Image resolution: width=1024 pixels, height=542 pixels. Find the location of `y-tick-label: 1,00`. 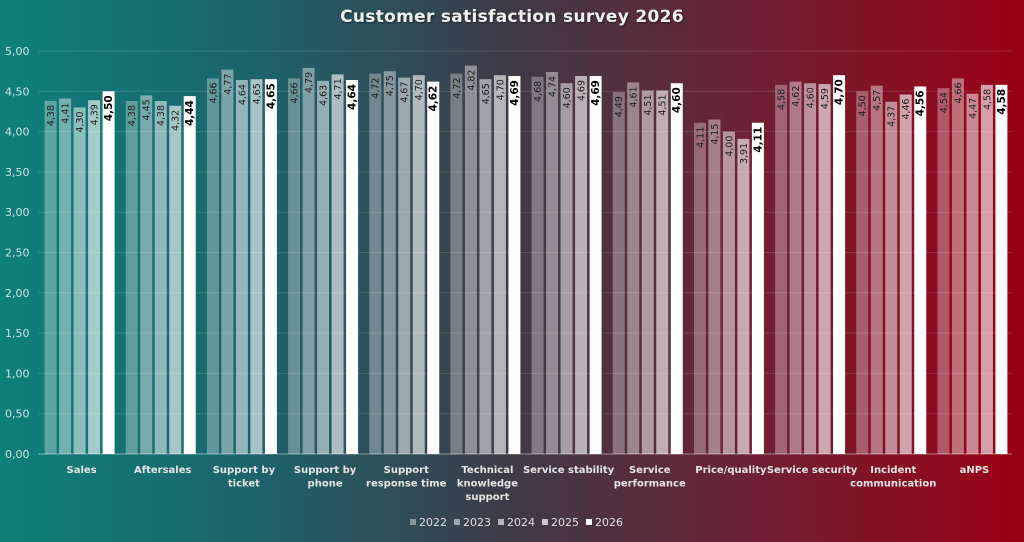

y-tick-label: 1,00 is located at coordinates (17, 373).